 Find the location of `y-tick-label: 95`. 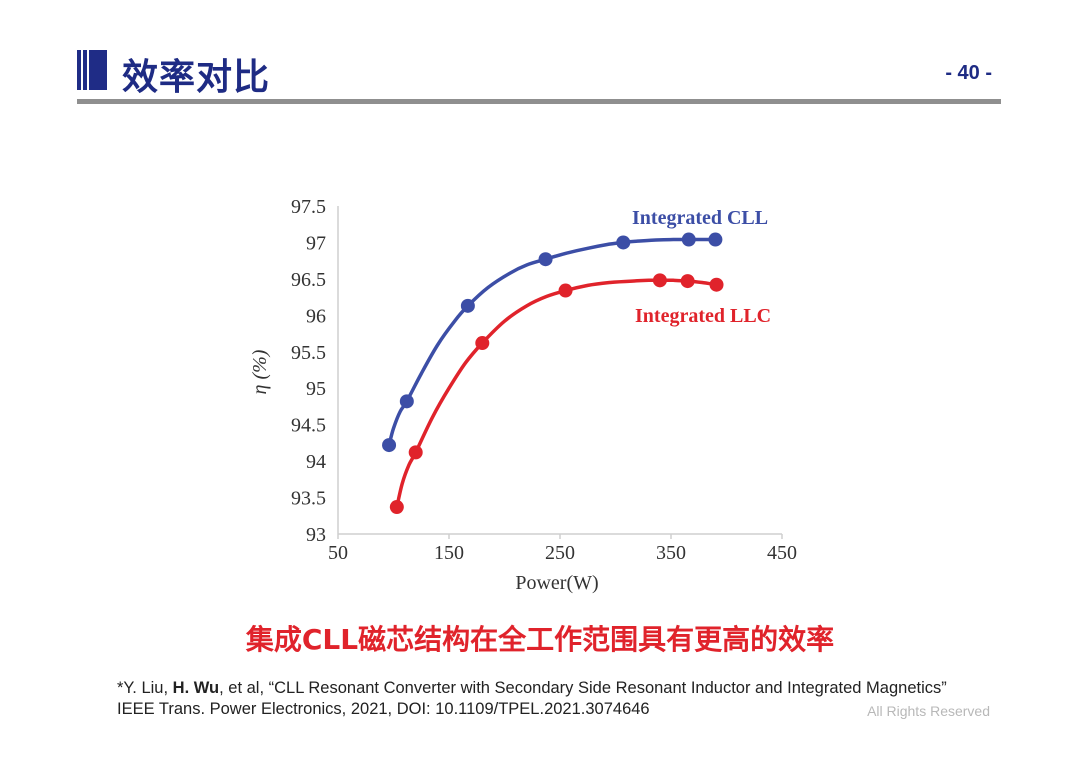

y-tick-label: 95 is located at coordinates (316, 389).